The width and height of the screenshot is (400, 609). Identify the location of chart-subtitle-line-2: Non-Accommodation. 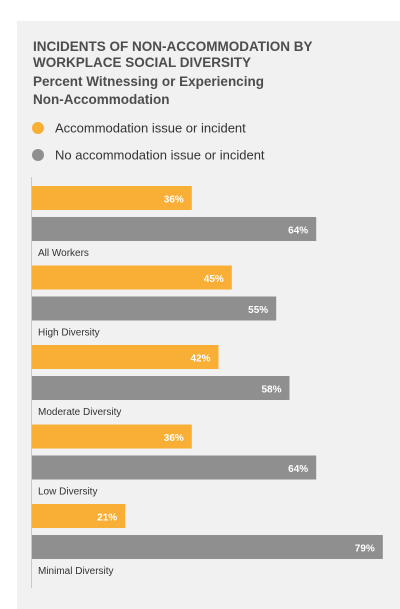
(101, 99).